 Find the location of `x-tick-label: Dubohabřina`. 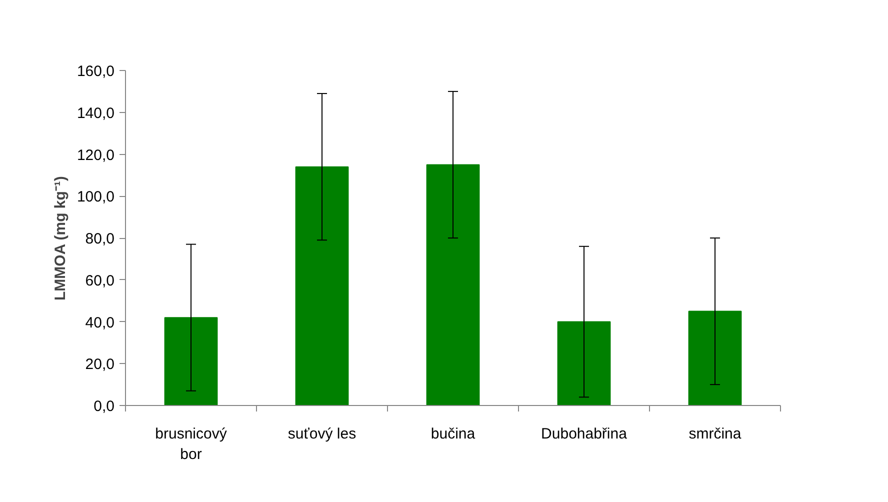

x-tick-label: Dubohabřina is located at coordinates (584, 434).